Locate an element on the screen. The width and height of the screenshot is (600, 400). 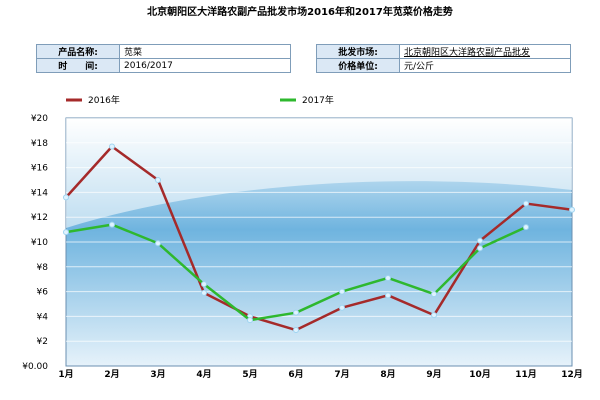
unit-value: 元/公斤 is located at coordinates (485, 65).